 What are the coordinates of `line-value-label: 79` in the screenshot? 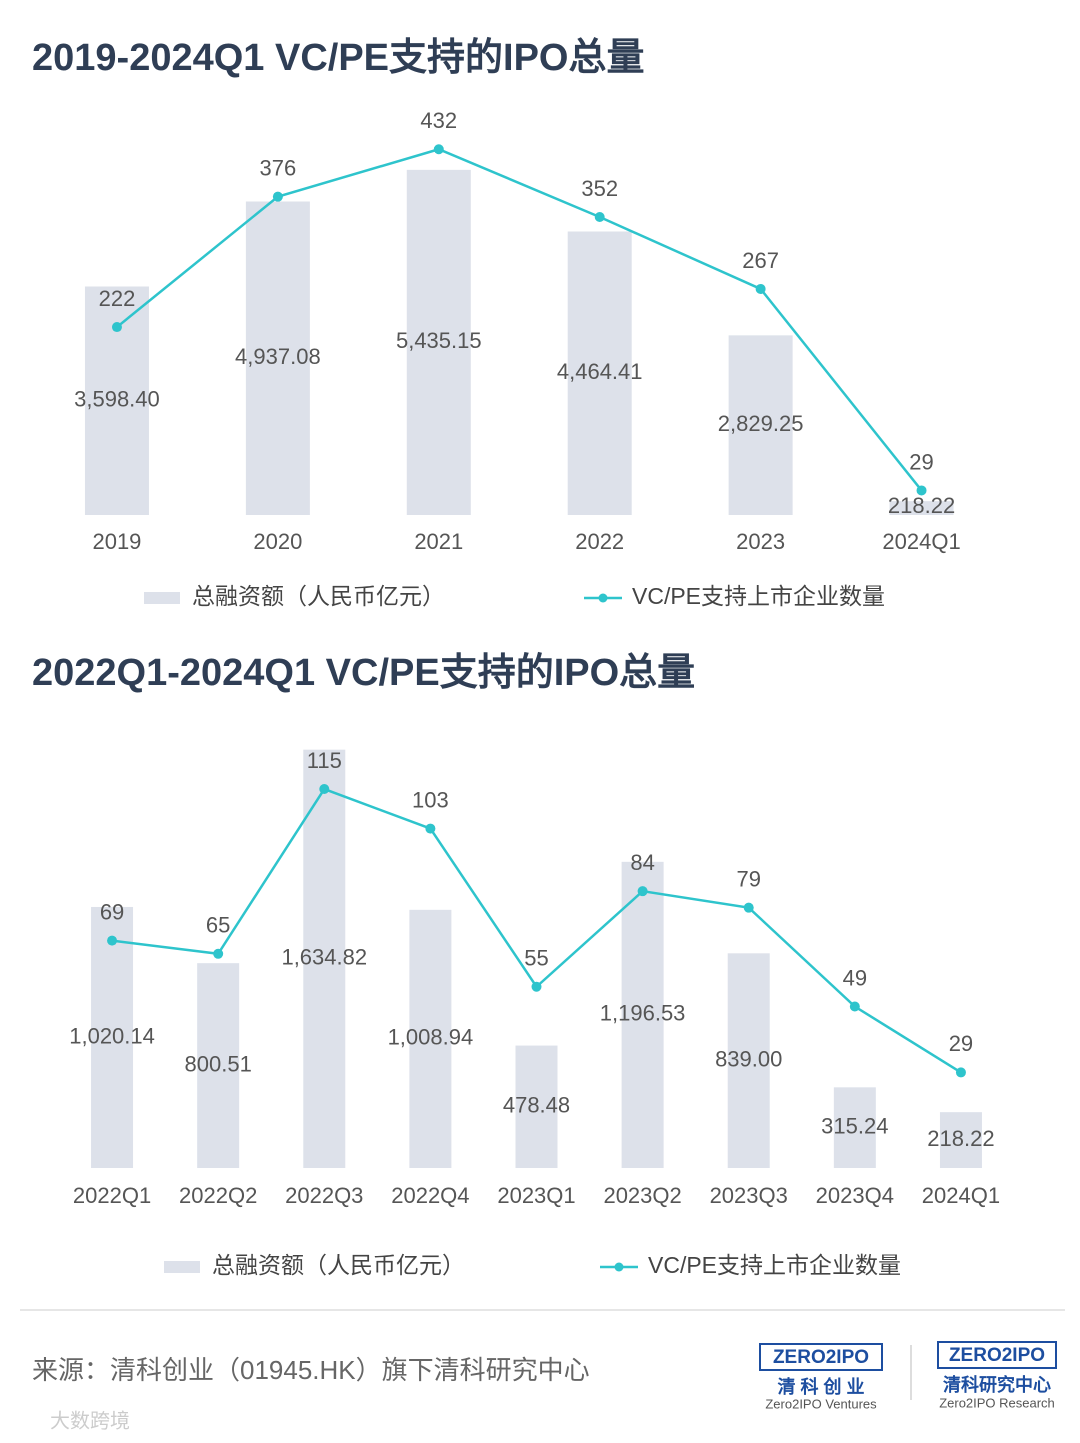 It's located at (748, 878).